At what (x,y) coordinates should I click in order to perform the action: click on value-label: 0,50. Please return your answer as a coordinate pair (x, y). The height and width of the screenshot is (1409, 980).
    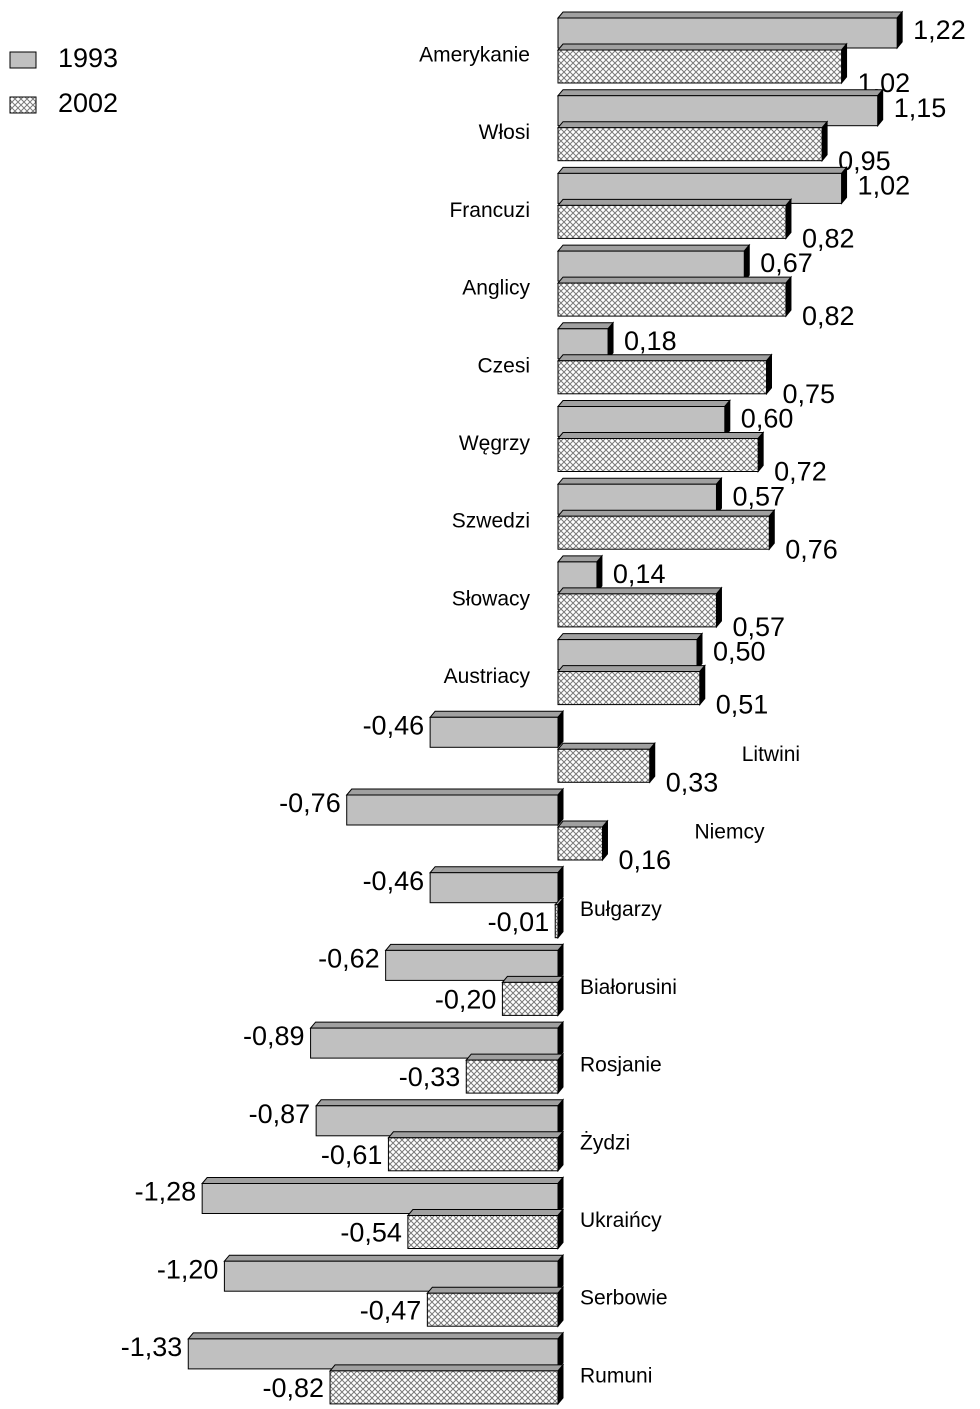
    Looking at the image, I should click on (739, 652).